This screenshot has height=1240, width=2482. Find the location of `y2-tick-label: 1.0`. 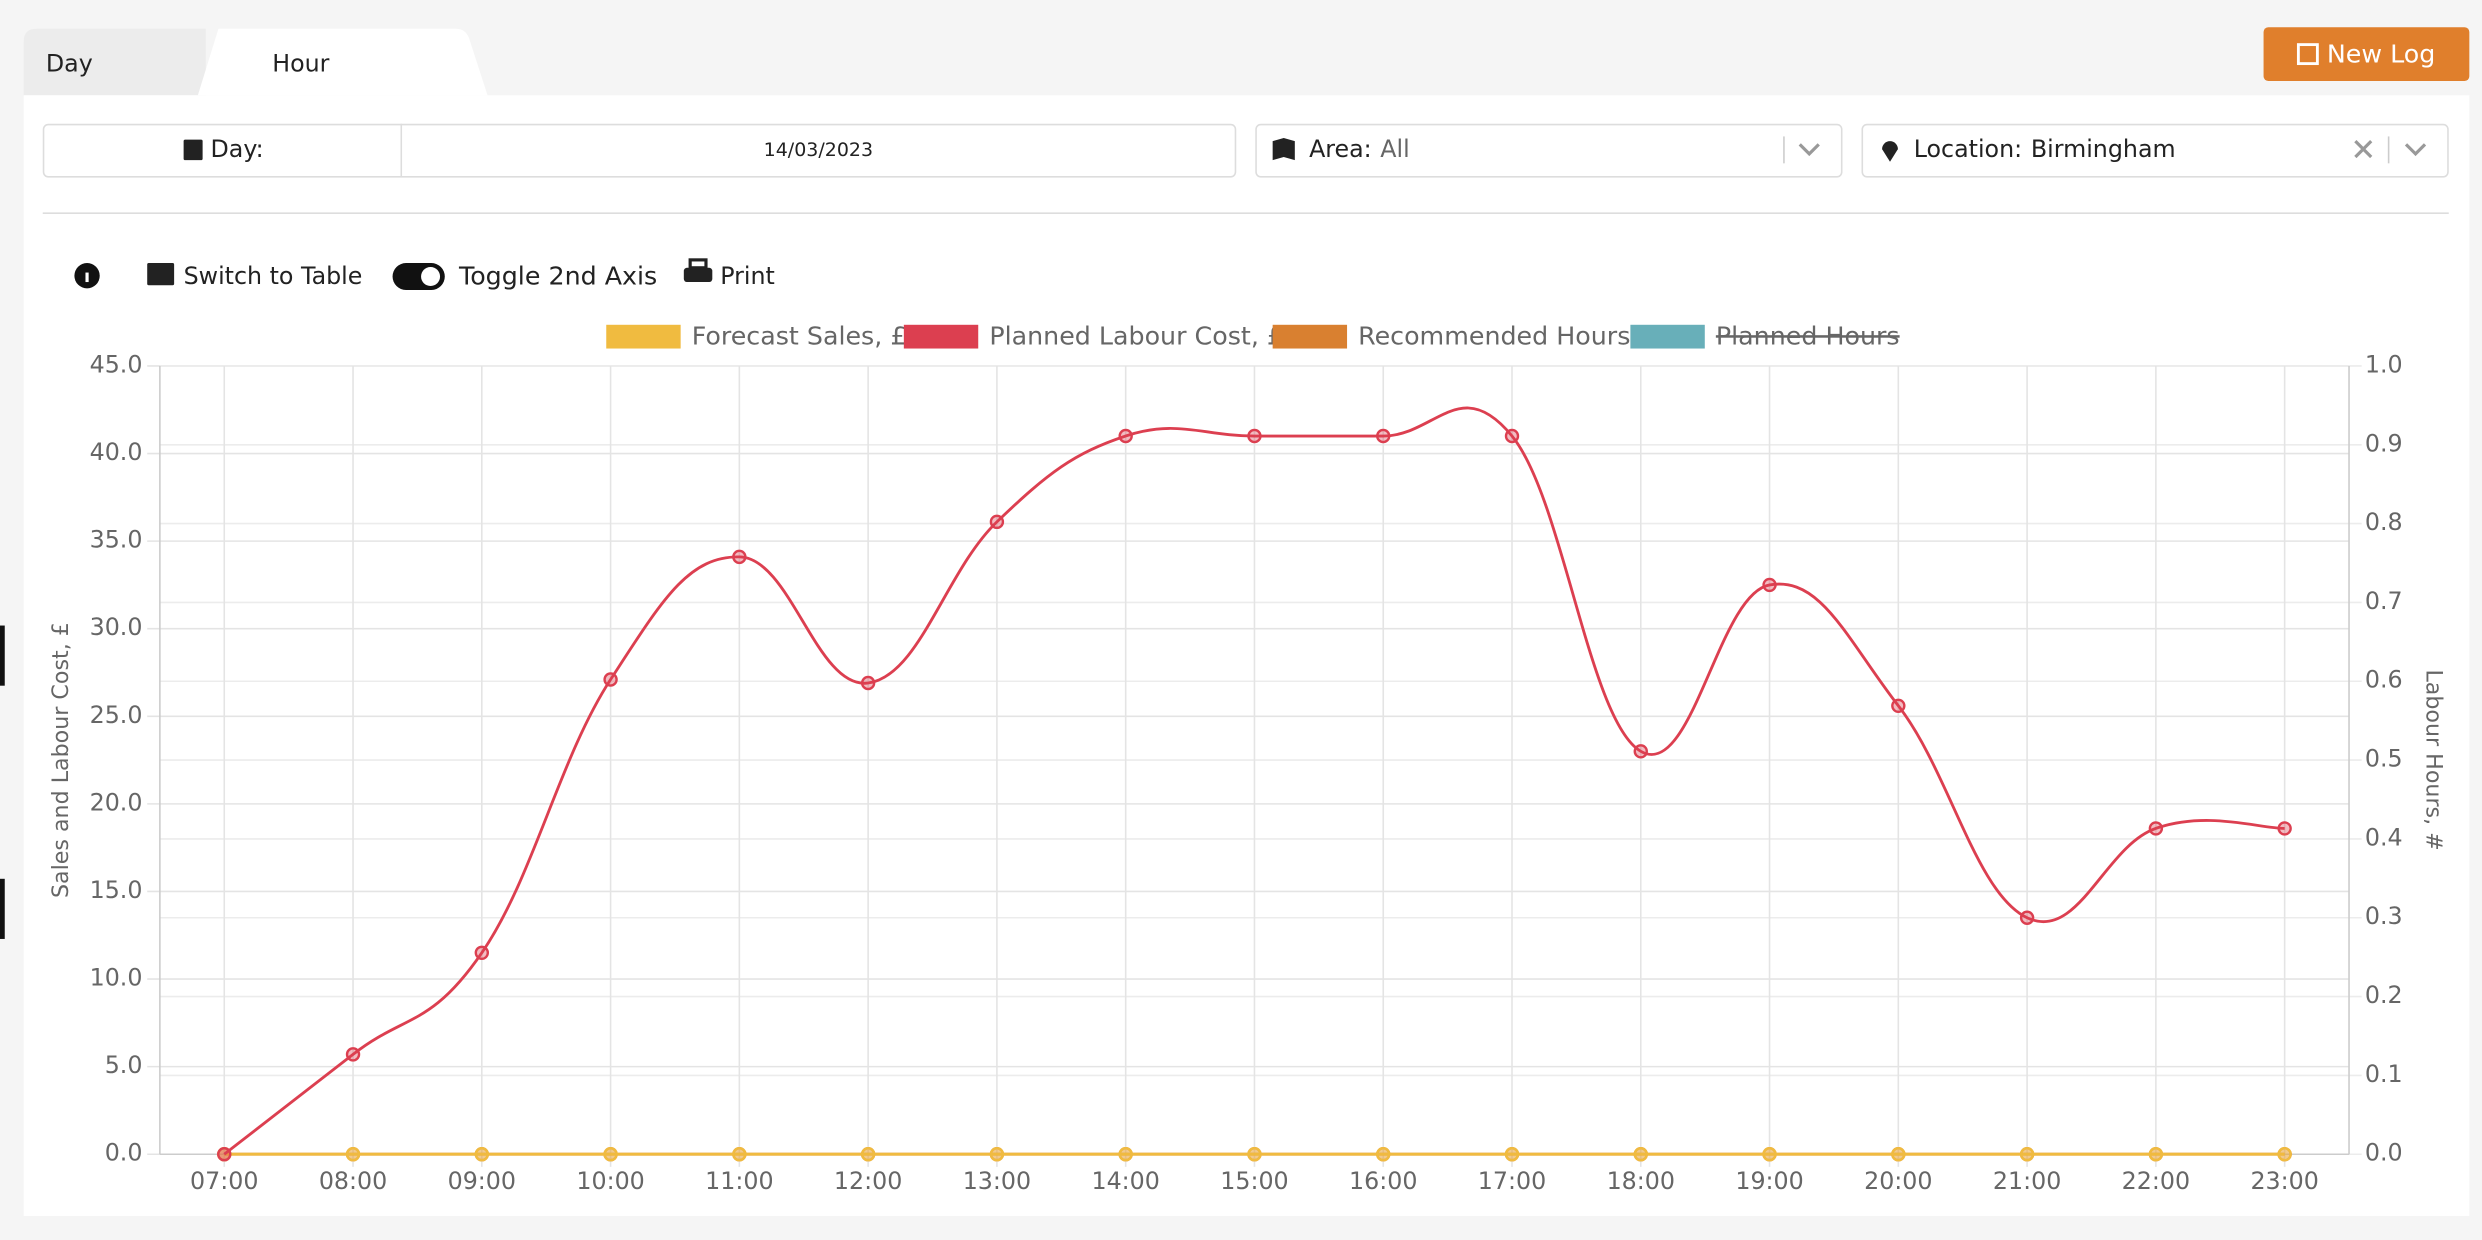

y2-tick-label: 1.0 is located at coordinates (2384, 364).